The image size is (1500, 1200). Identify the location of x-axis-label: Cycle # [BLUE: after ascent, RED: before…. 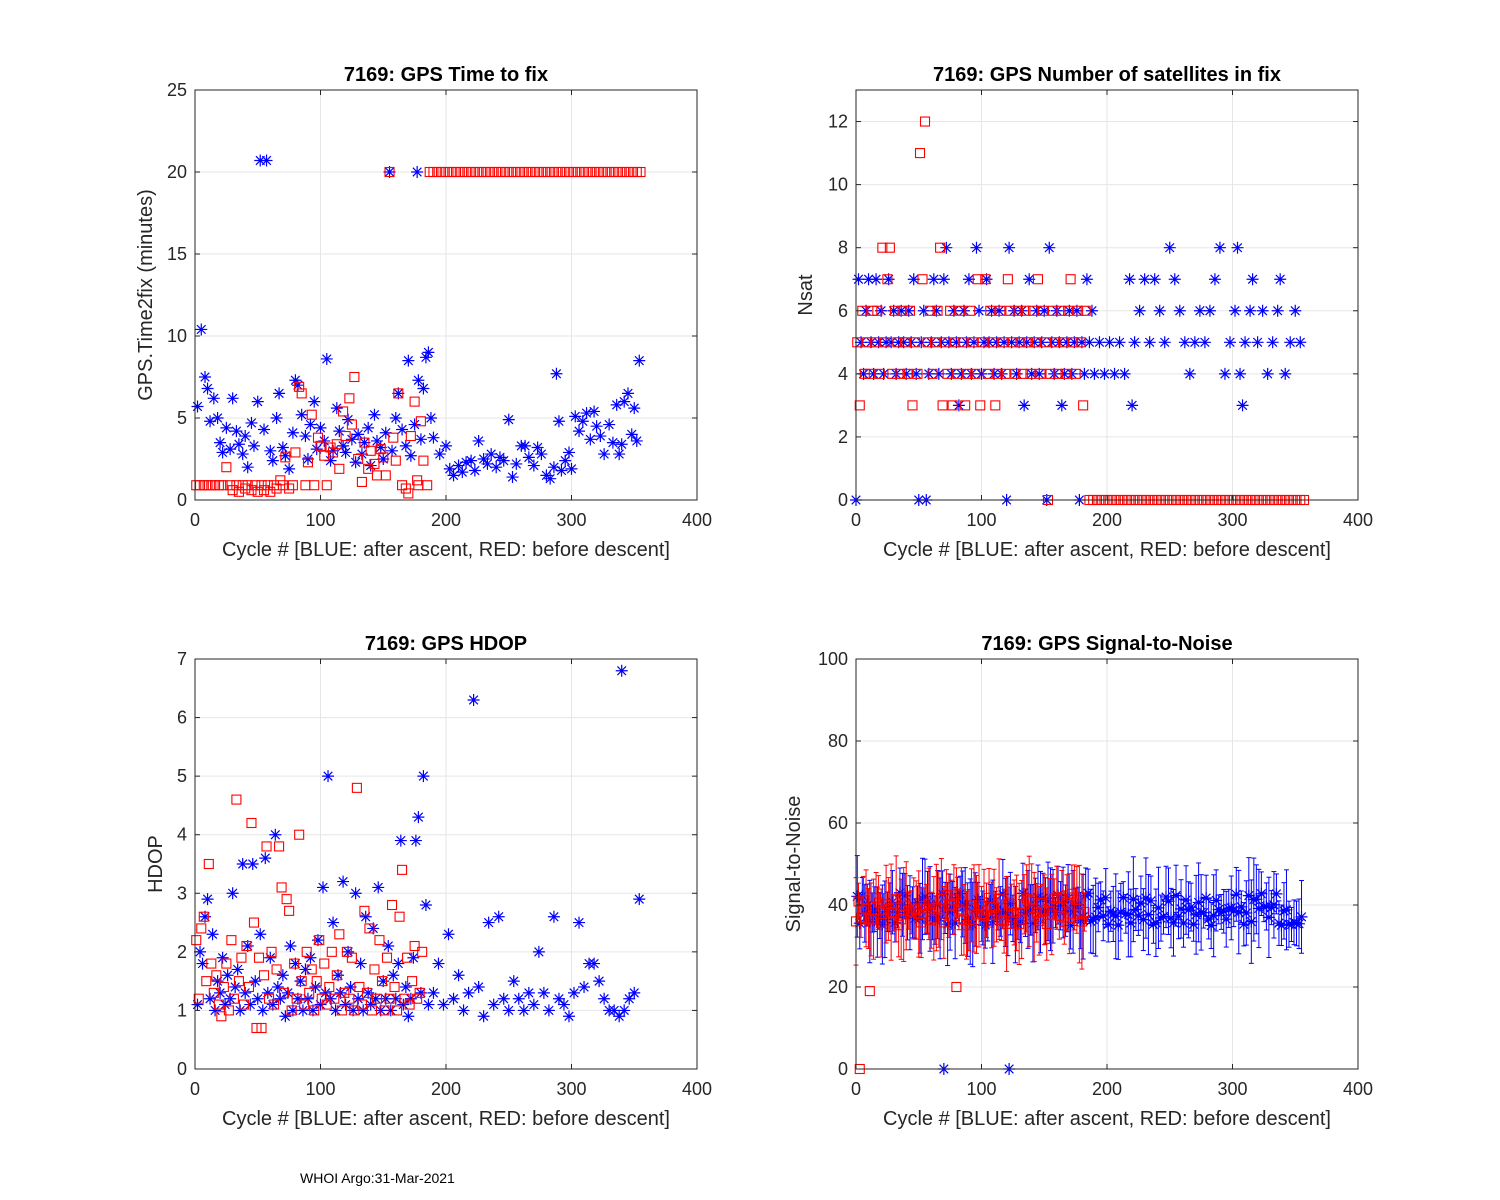
(1107, 1119).